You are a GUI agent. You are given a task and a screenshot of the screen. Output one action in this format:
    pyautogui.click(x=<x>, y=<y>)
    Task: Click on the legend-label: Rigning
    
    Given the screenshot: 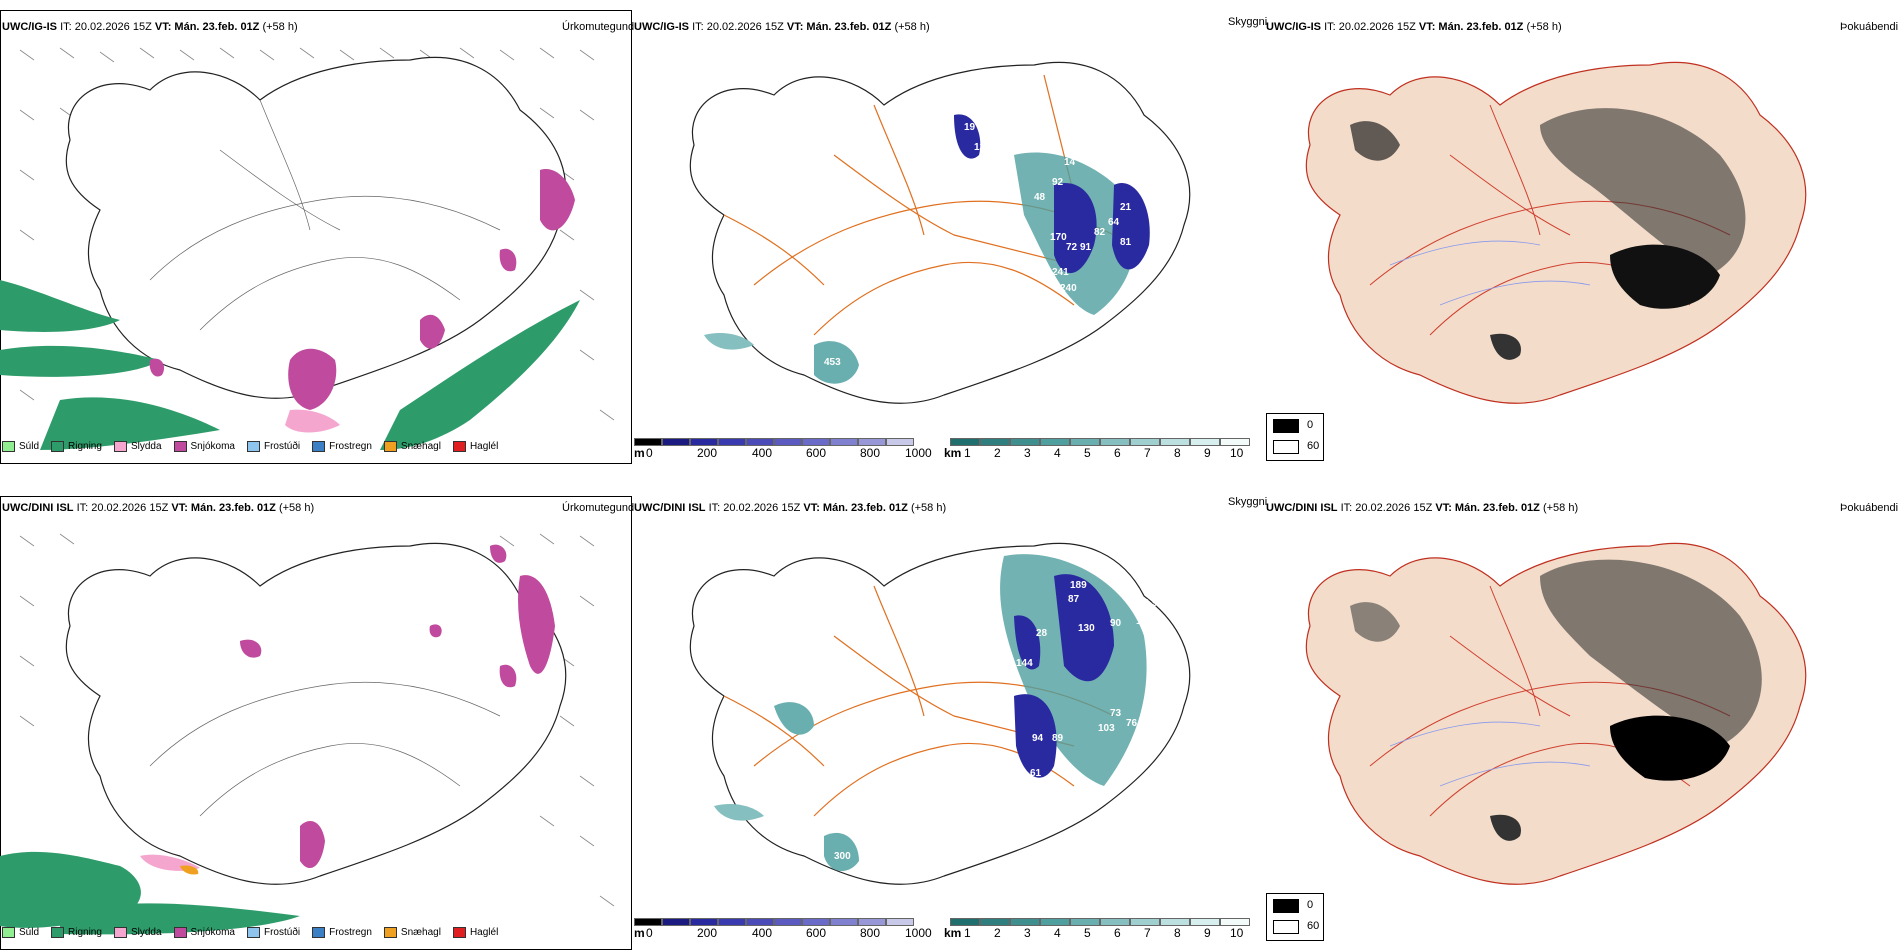 What is the action you would take?
    pyautogui.click(x=85, y=932)
    